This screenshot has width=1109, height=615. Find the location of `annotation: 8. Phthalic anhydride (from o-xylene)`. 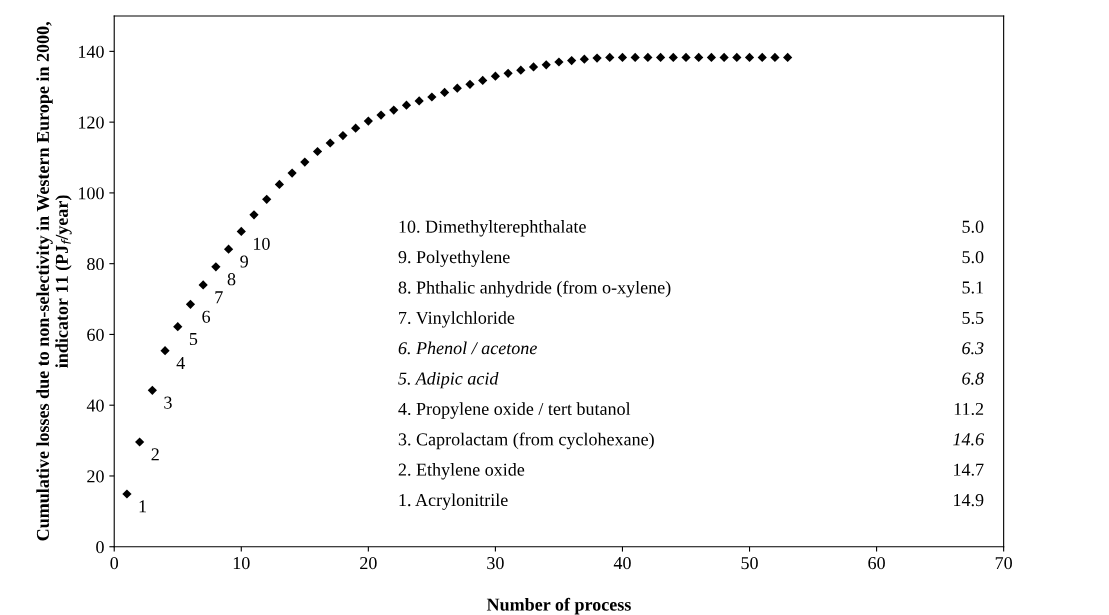

annotation: 8. Phthalic anhydride (from o-xylene) is located at coordinates (534, 289).